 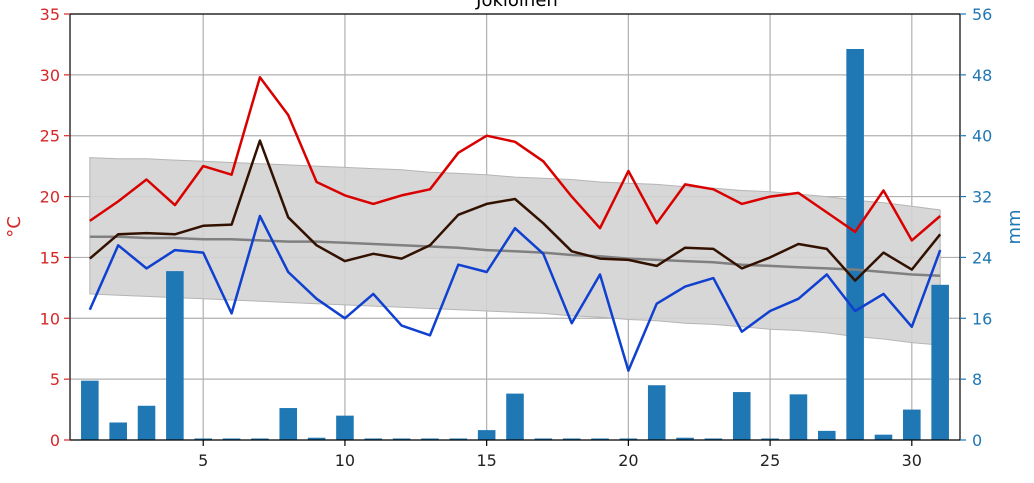 I want to click on right-tick-label: 16, so click(x=982, y=318).